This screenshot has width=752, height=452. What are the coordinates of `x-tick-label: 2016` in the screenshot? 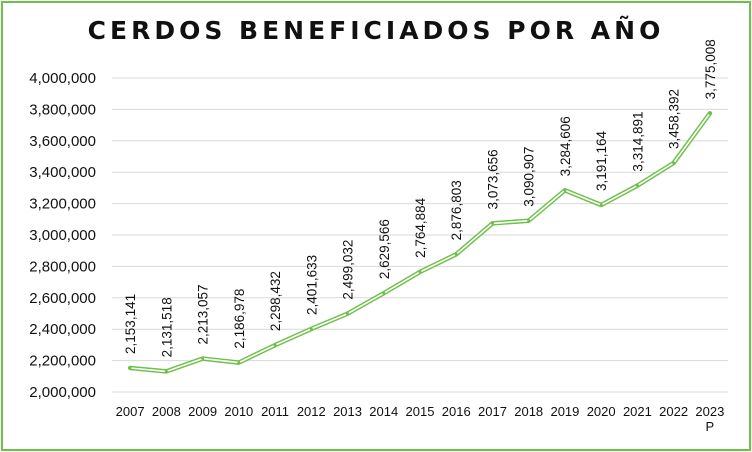 It's located at (456, 411).